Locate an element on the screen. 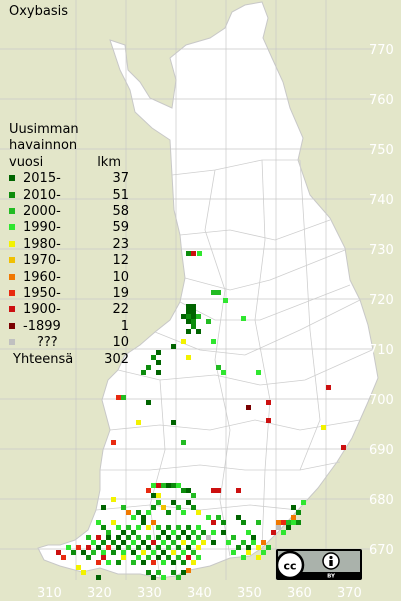  cc-text: cc is located at coordinates (289, 566).